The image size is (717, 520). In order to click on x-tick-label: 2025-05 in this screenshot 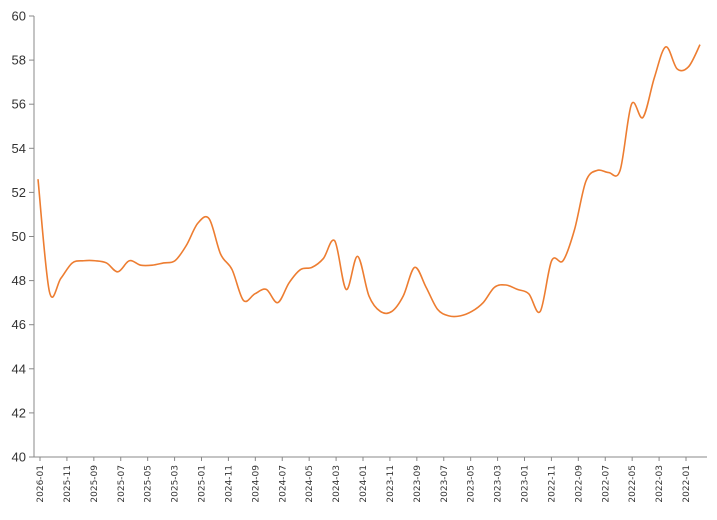, I will do `click(149, 484)`.